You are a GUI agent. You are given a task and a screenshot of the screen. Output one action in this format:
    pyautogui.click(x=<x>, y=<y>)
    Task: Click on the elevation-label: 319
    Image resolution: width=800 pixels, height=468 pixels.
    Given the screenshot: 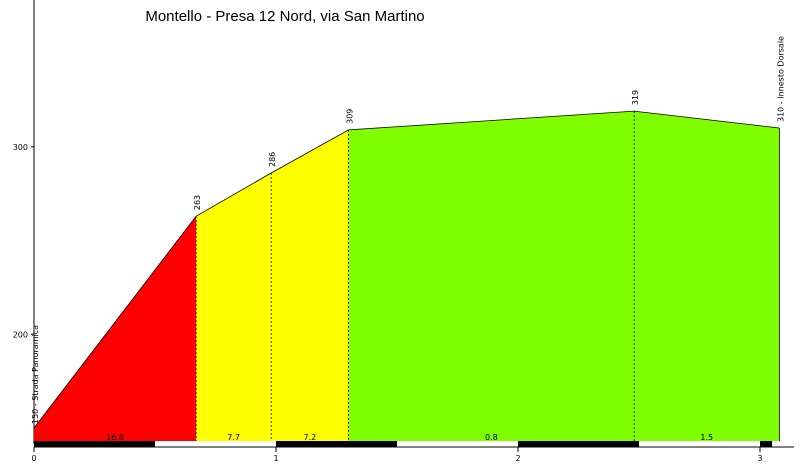 What is the action you would take?
    pyautogui.click(x=635, y=97)
    